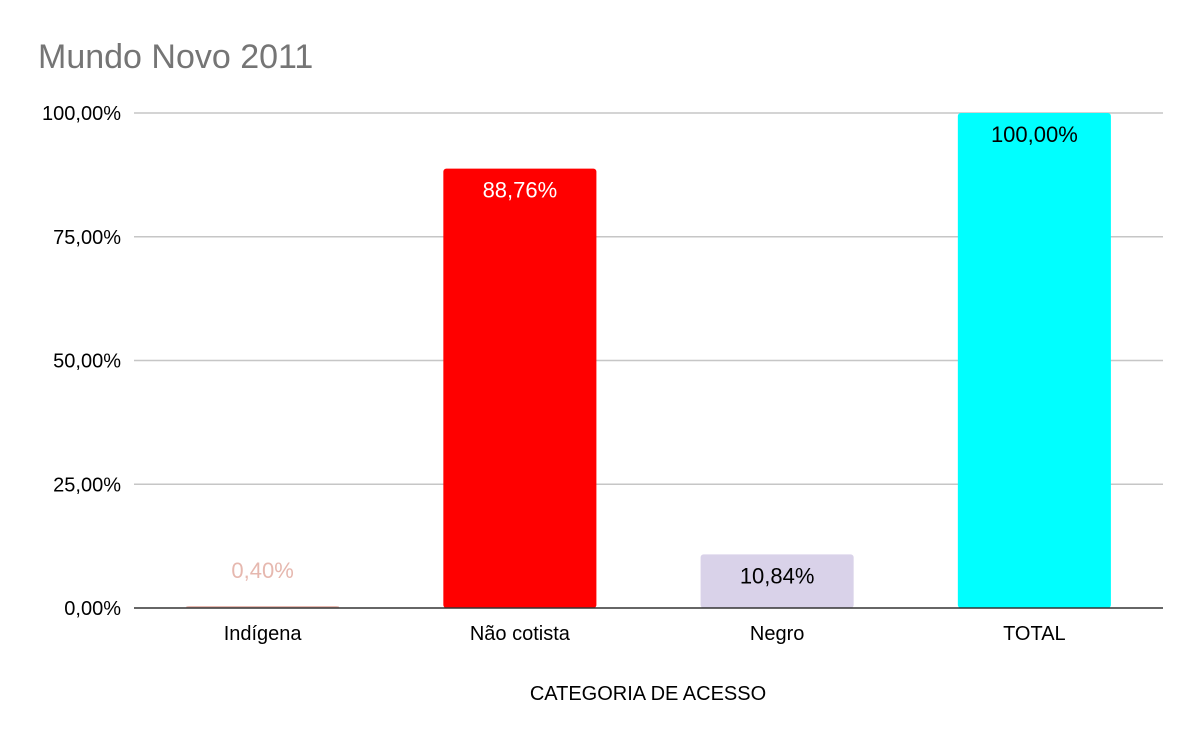  Describe the element at coordinates (1034, 634) in the screenshot. I see `category-label: TOTAL` at that location.